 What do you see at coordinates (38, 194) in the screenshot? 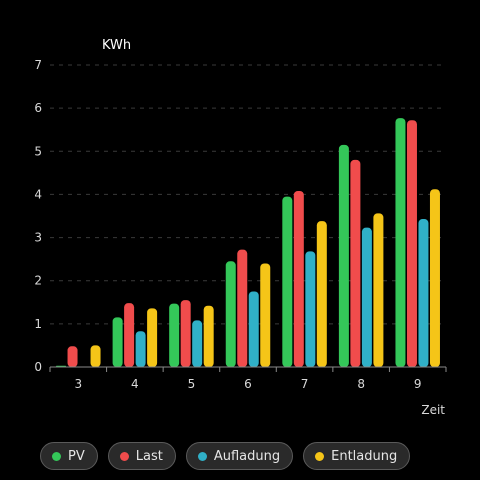
I see `y-tick-label: 4` at bounding box center [38, 194].